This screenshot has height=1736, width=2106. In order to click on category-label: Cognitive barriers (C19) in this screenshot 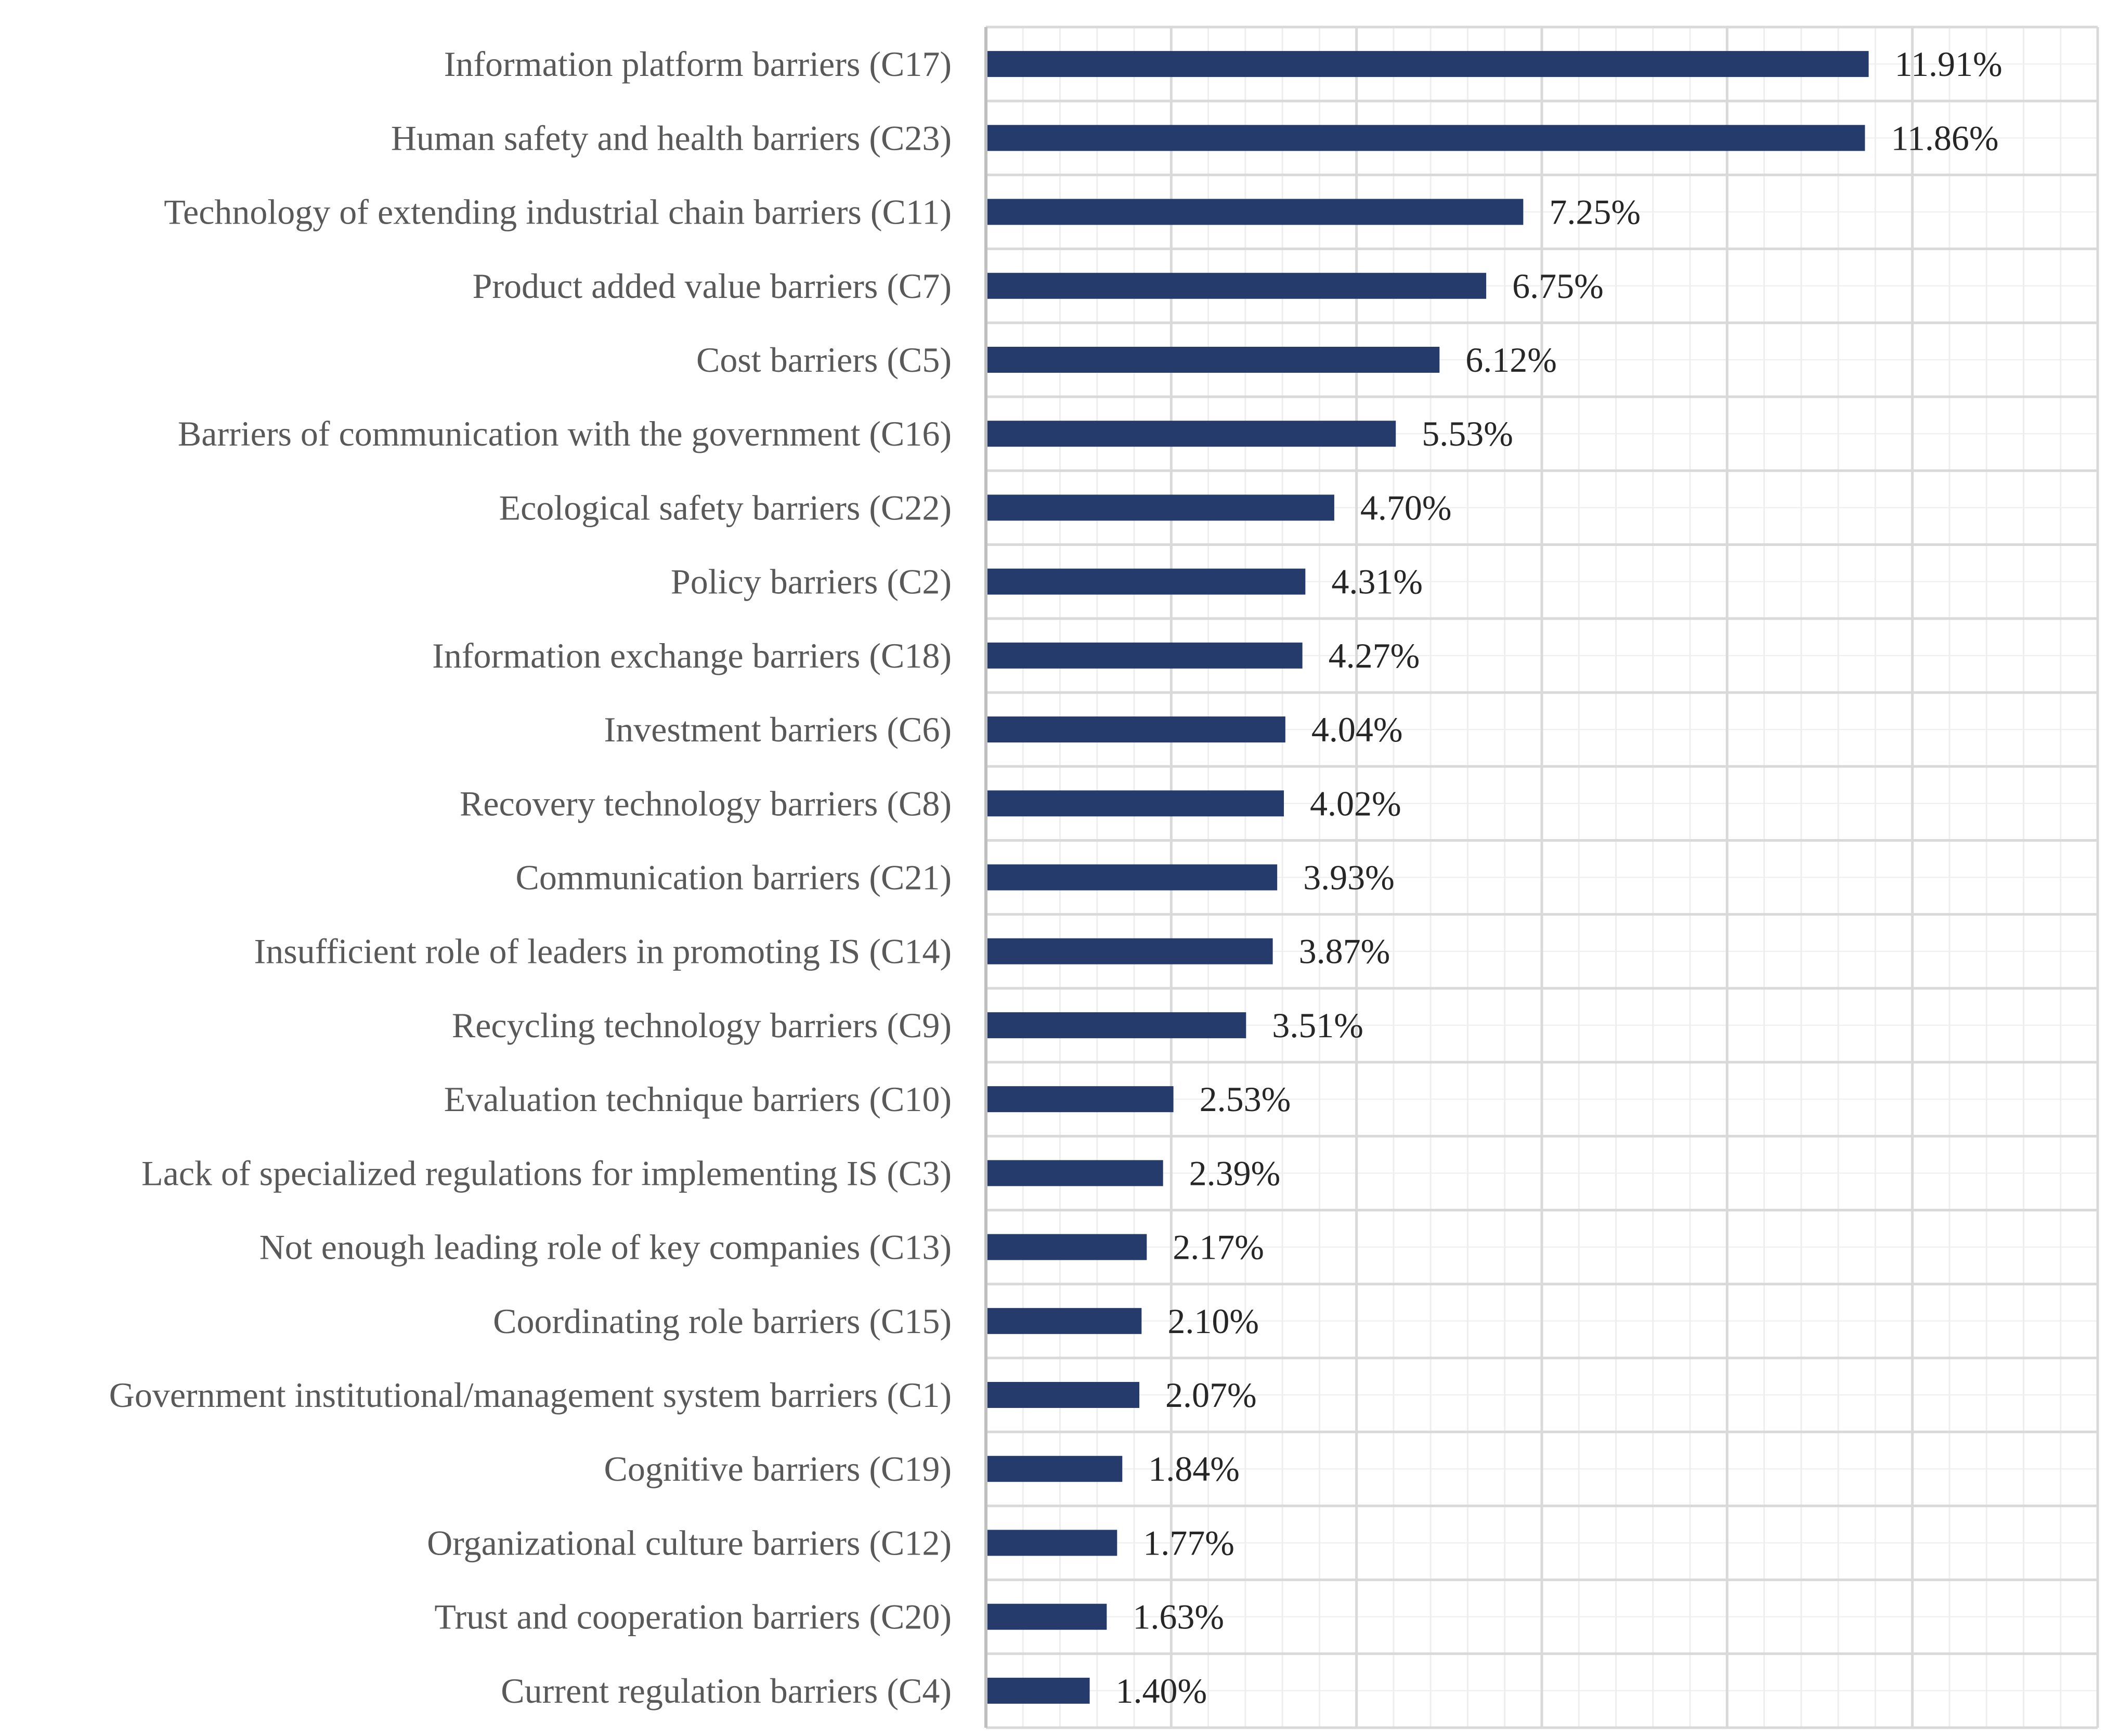, I will do `click(778, 1469)`.